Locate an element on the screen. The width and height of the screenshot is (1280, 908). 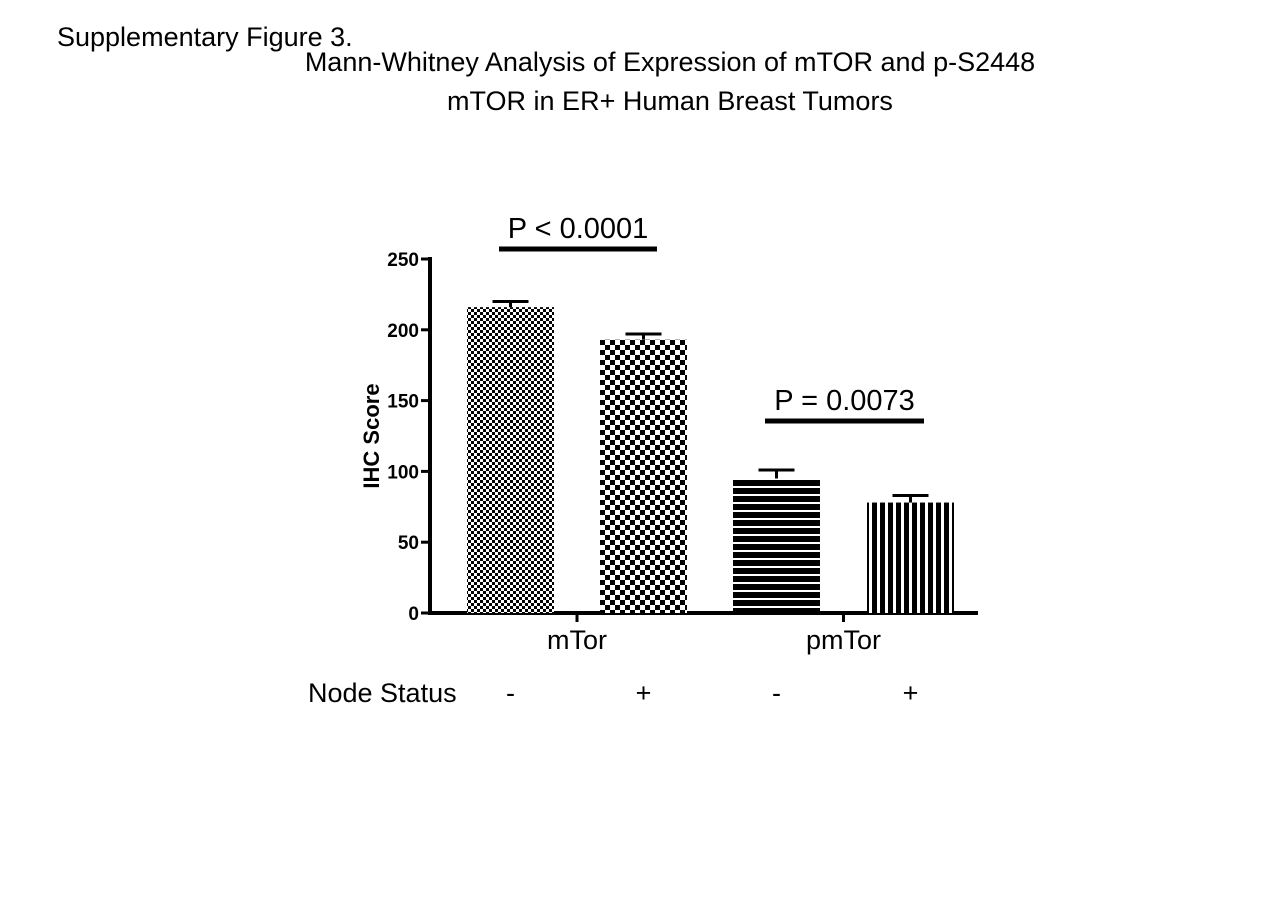
y-tick-label: 50 is located at coordinates (408, 543).